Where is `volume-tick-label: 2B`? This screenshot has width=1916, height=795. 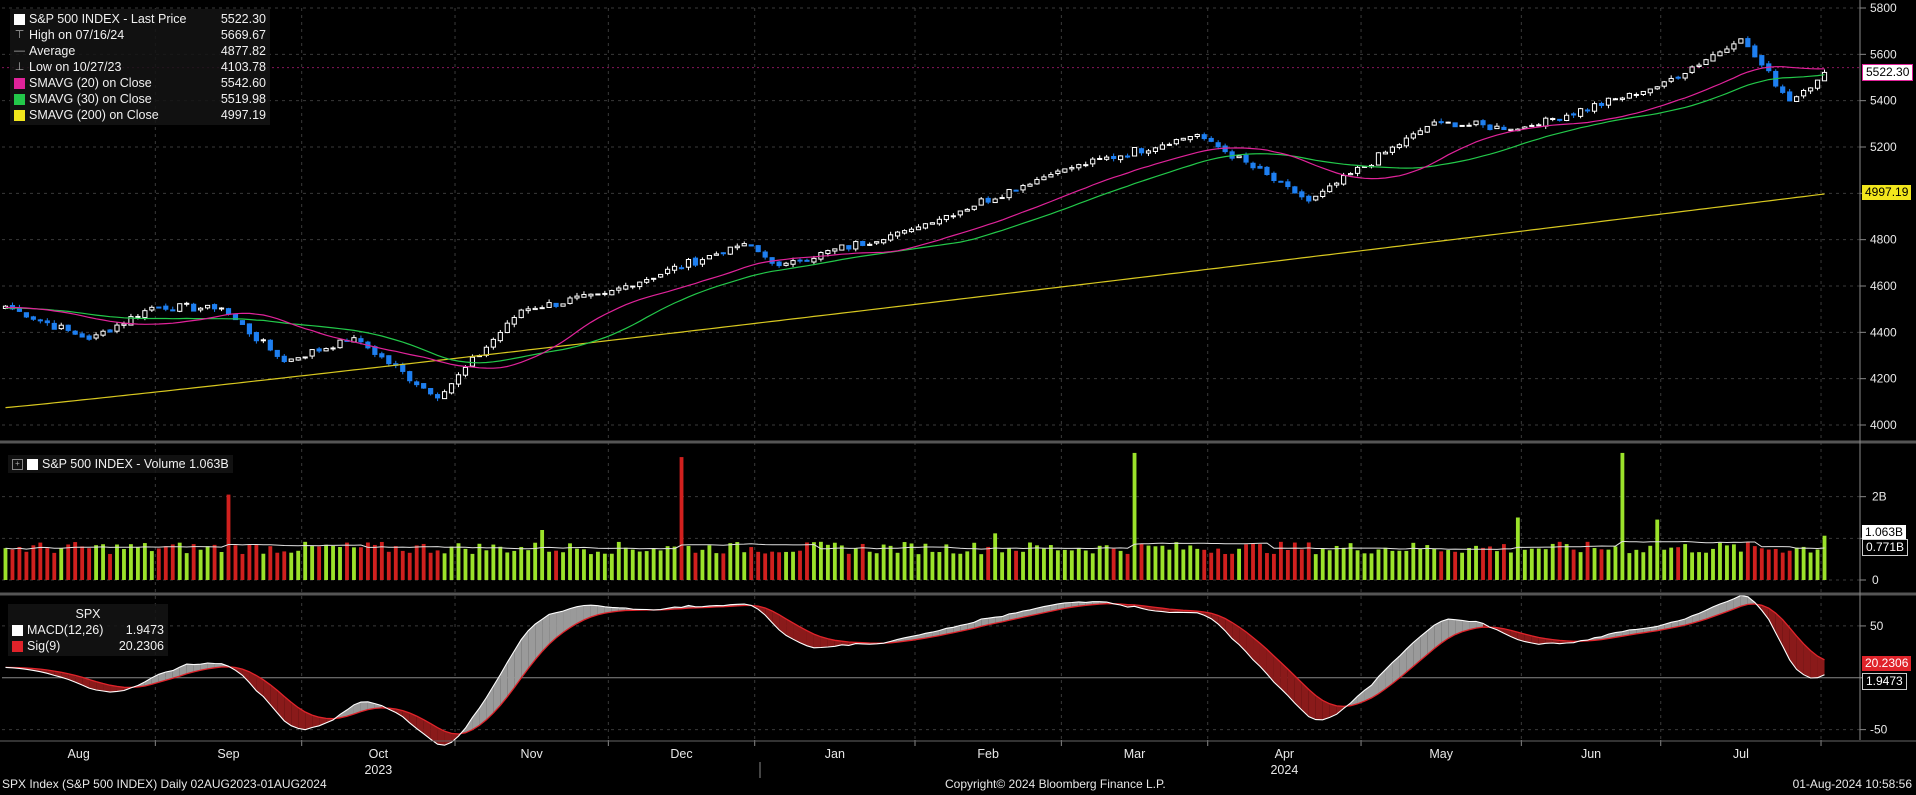 volume-tick-label: 2B is located at coordinates (1879, 497).